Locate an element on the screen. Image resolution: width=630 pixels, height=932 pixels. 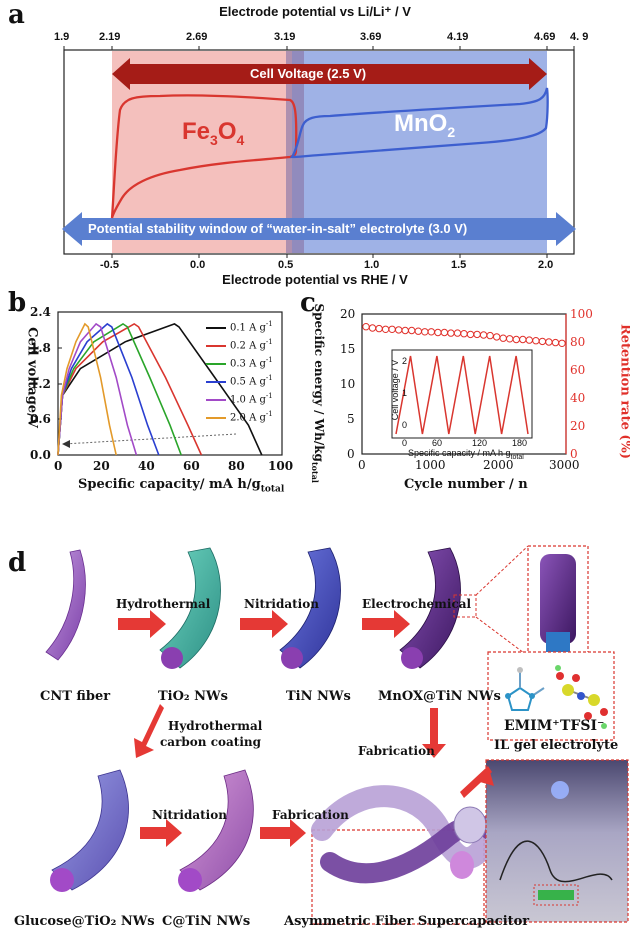
c-xtick: 1000 is located at coordinates (430, 465).